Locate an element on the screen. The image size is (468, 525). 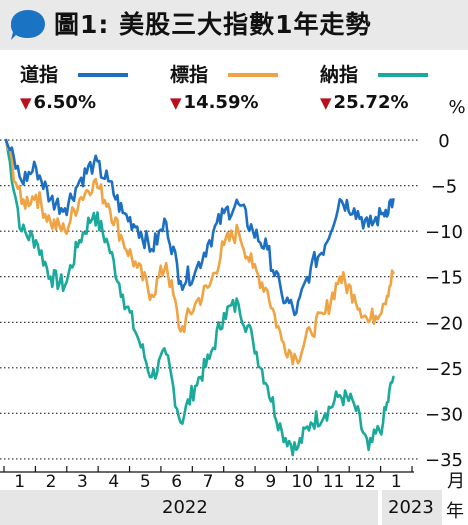
y-axis-unit: % is located at coordinates (456, 107).